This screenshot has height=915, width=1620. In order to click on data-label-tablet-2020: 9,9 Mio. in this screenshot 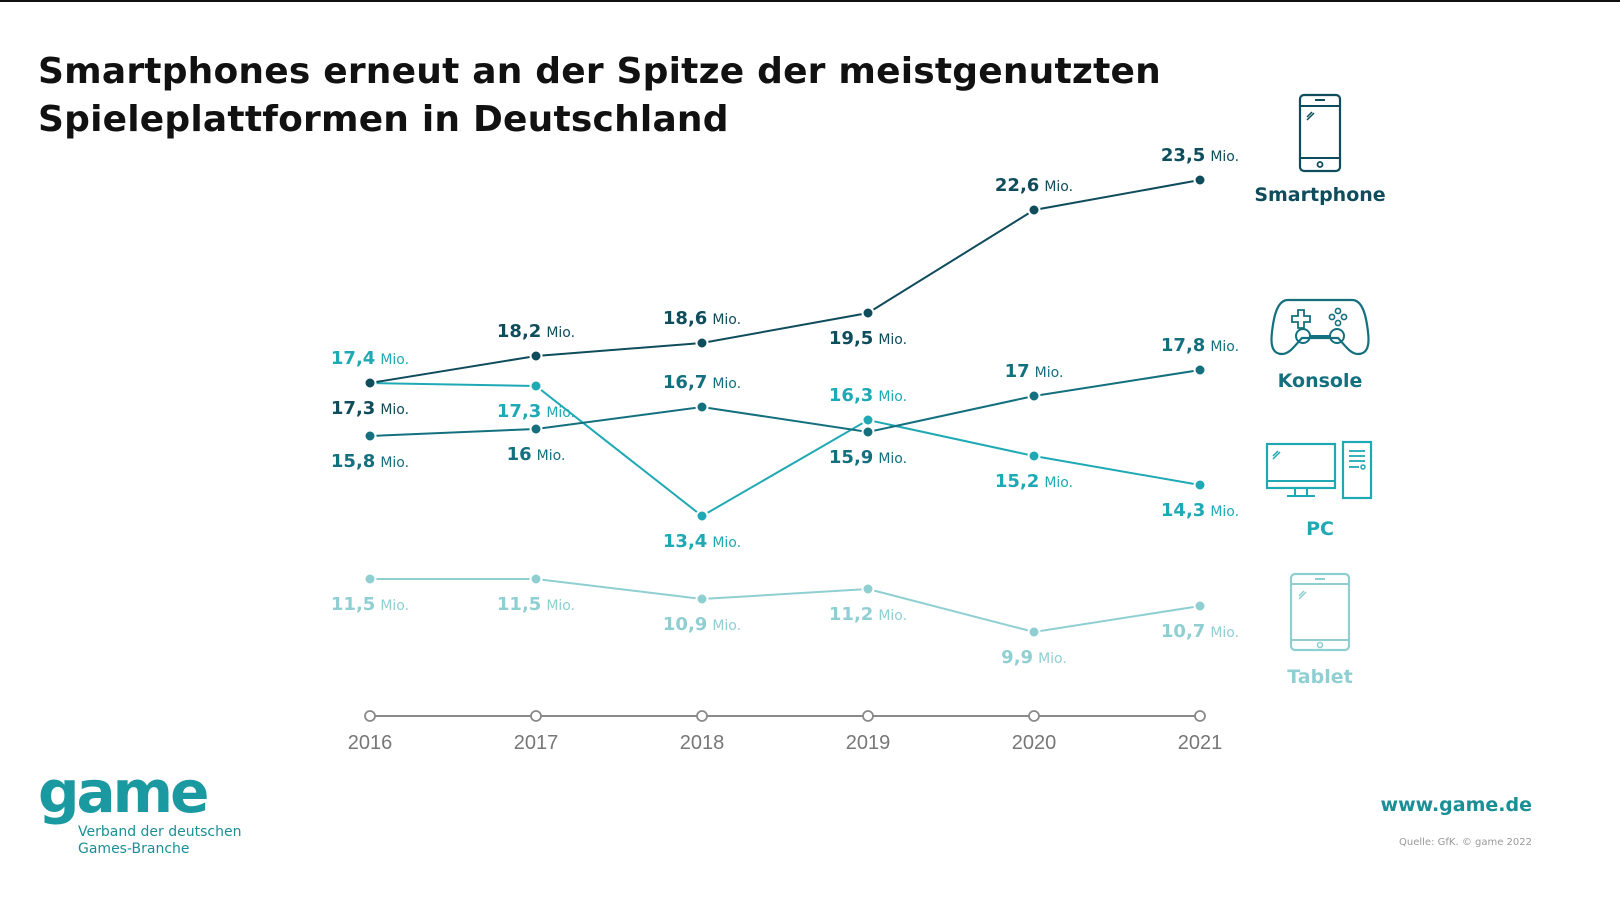, I will do `click(1034, 657)`.